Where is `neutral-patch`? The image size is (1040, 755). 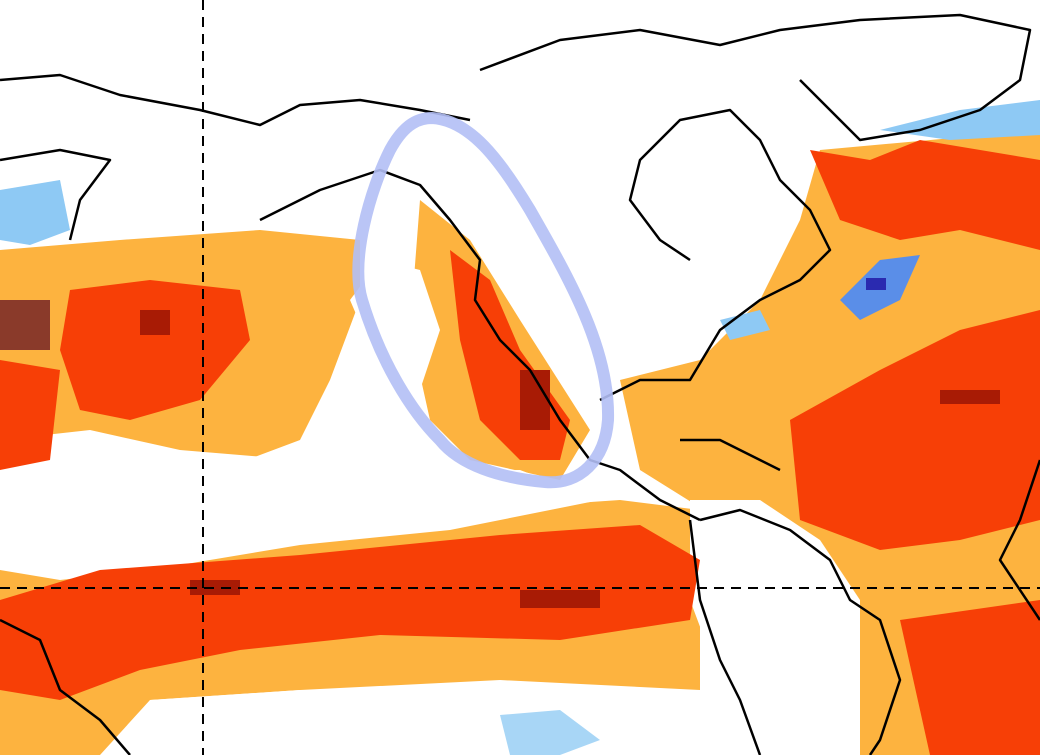 neutral-patch is located at coordinates (395, 325).